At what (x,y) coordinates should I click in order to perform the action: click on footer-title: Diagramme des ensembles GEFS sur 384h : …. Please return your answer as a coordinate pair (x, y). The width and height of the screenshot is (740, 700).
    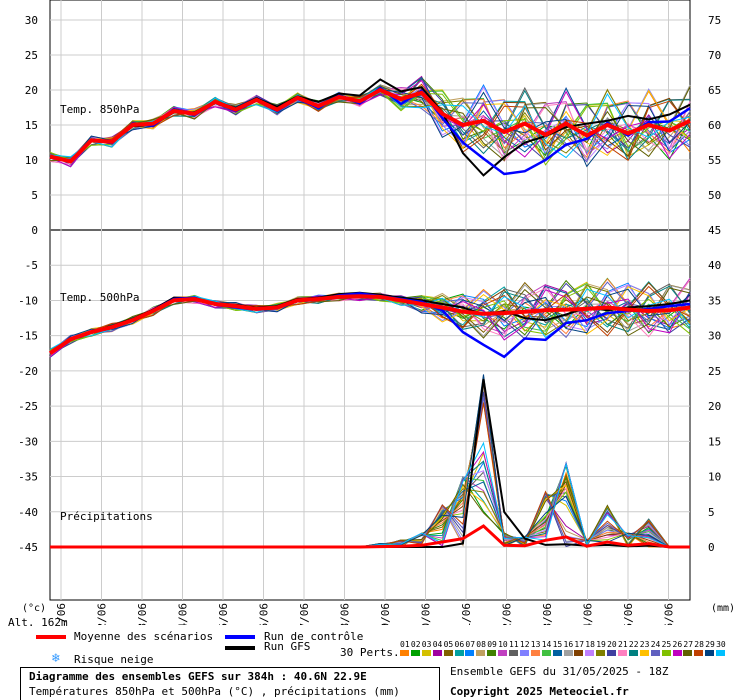
    Looking at the image, I should click on (198, 676).